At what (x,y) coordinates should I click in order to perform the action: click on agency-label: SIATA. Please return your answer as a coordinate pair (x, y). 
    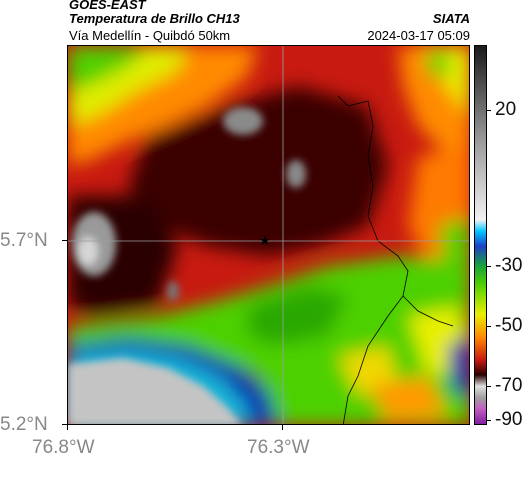
    Looking at the image, I should click on (451, 18).